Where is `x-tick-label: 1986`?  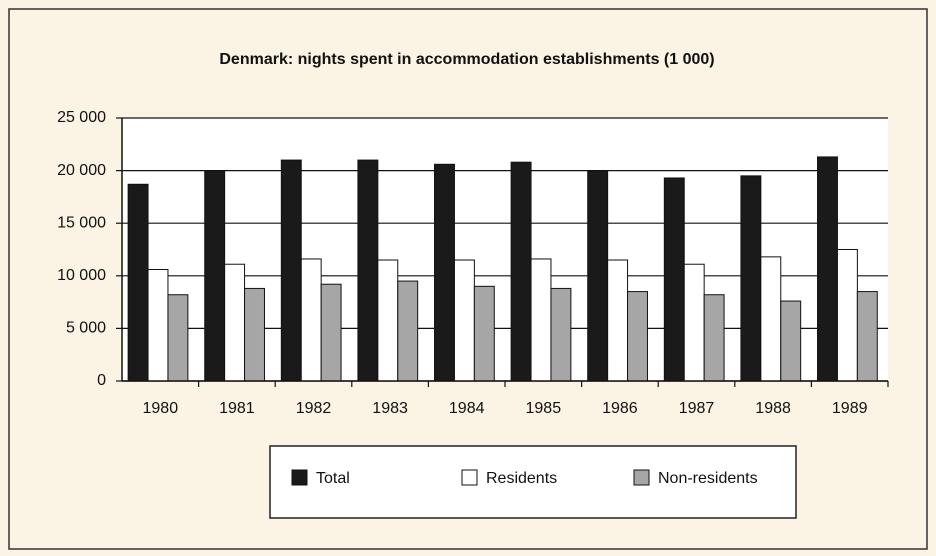
x-tick-label: 1986 is located at coordinates (620, 408).